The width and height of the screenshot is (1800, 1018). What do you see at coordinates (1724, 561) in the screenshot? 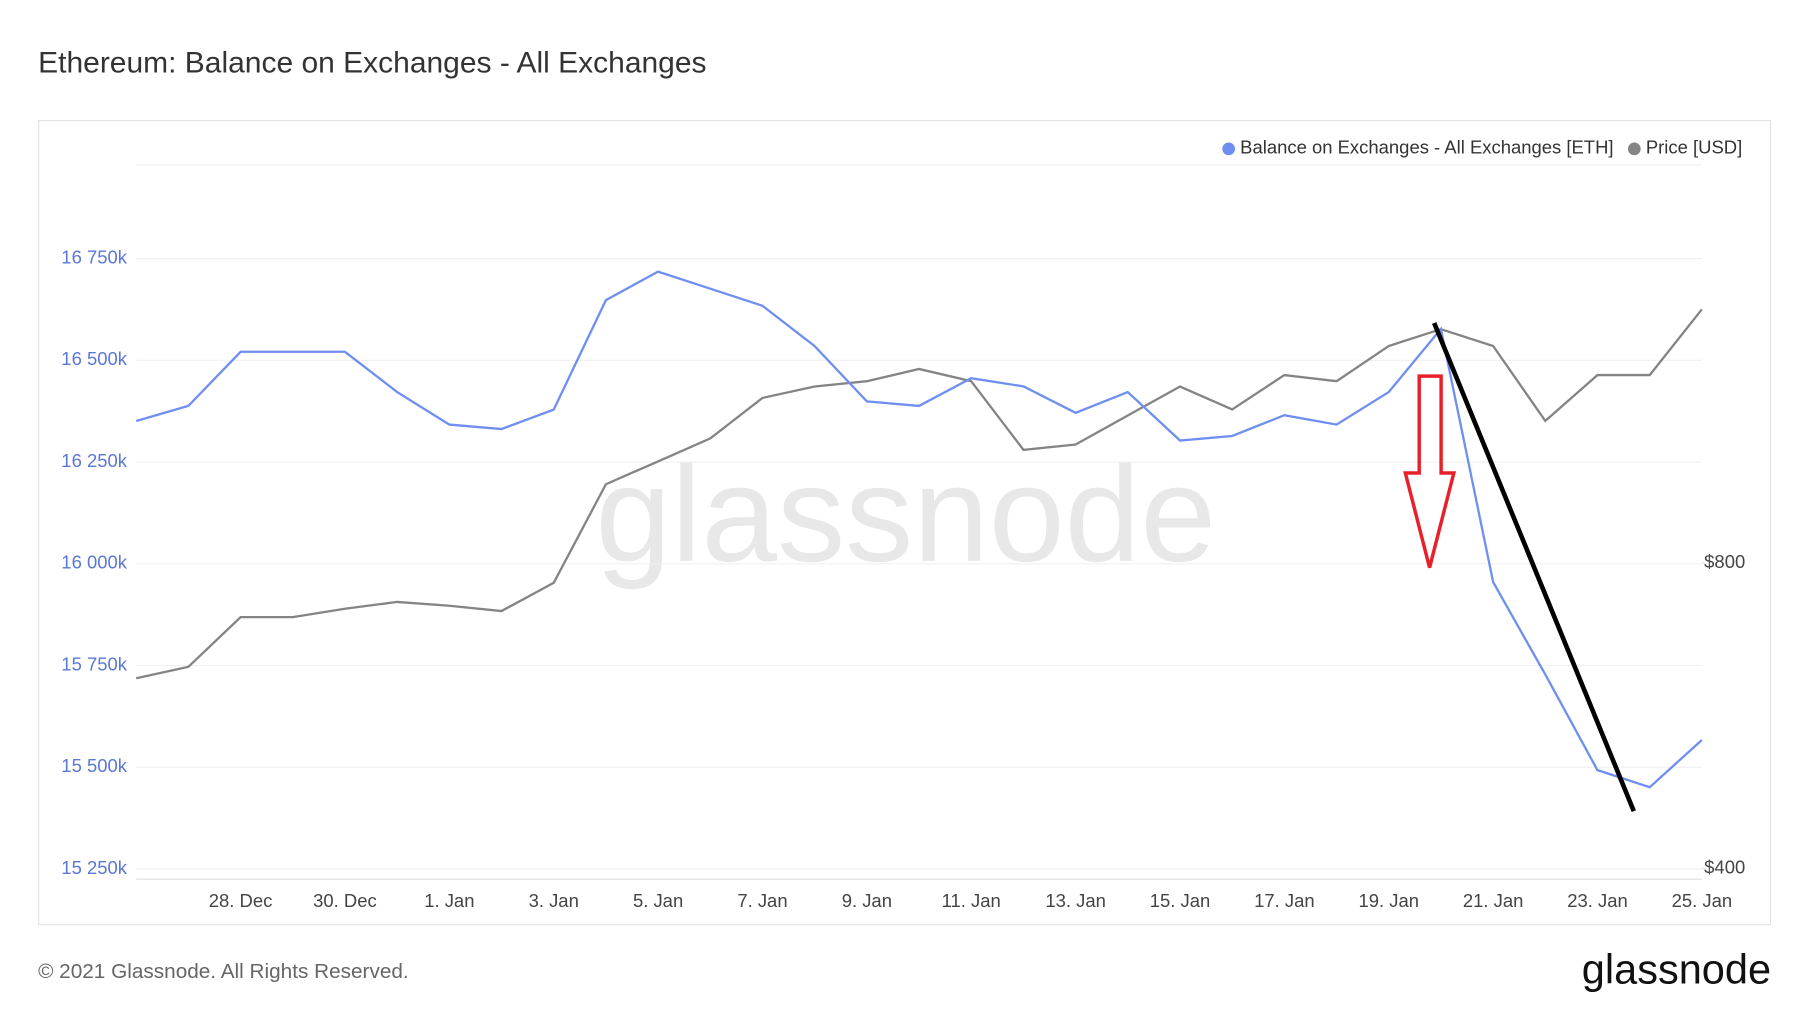
I see `y2-tick-label: $800` at bounding box center [1724, 561].